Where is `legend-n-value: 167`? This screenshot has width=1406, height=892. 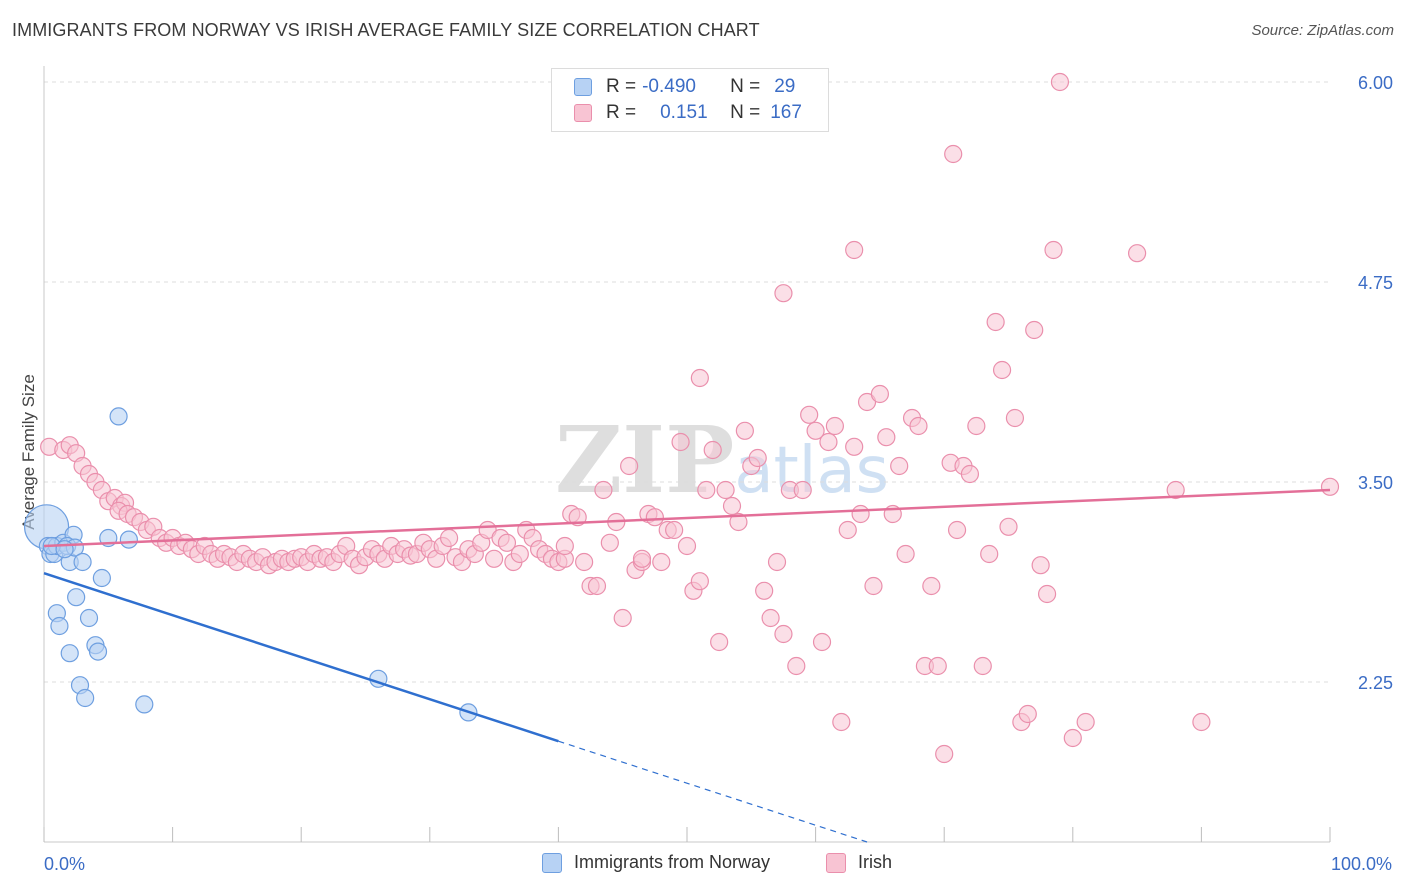 legend-n-value: 167 is located at coordinates (786, 112).